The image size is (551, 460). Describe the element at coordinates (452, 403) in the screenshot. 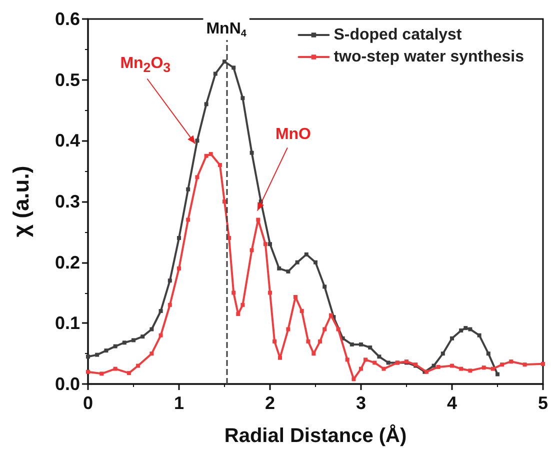

I see `x-tick-label: 4` at that location.